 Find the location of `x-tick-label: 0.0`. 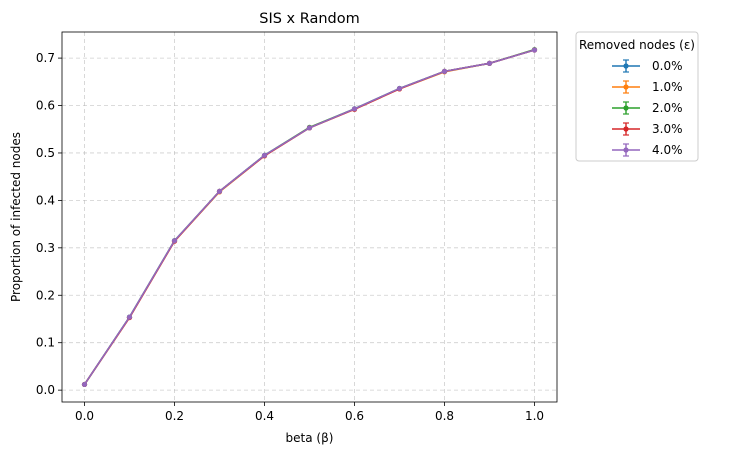

x-tick-label: 0.0 is located at coordinates (84, 416).